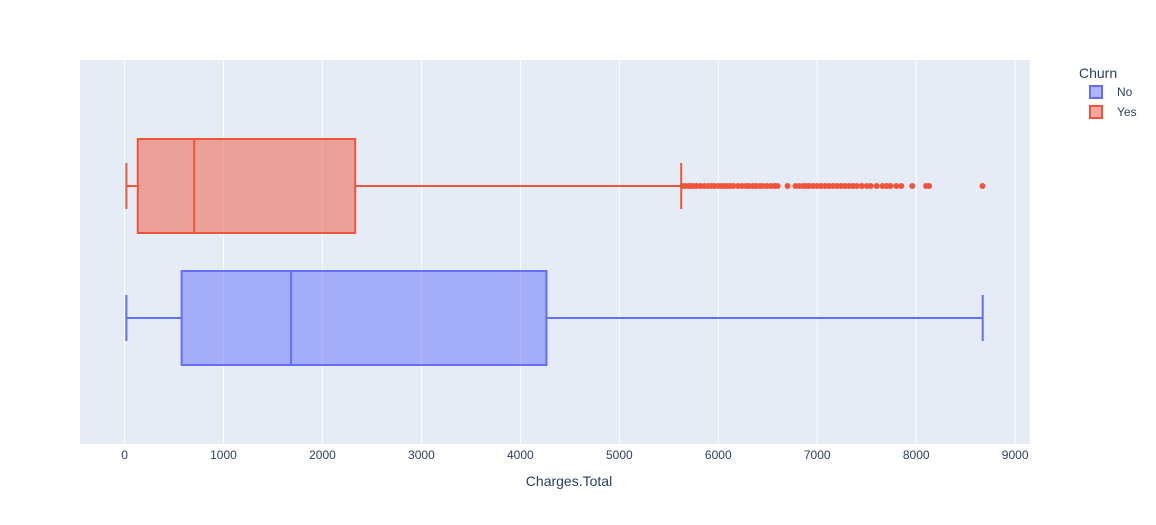  Describe the element at coordinates (718, 455) in the screenshot. I see `x-tick-label-6000: 6000` at that location.